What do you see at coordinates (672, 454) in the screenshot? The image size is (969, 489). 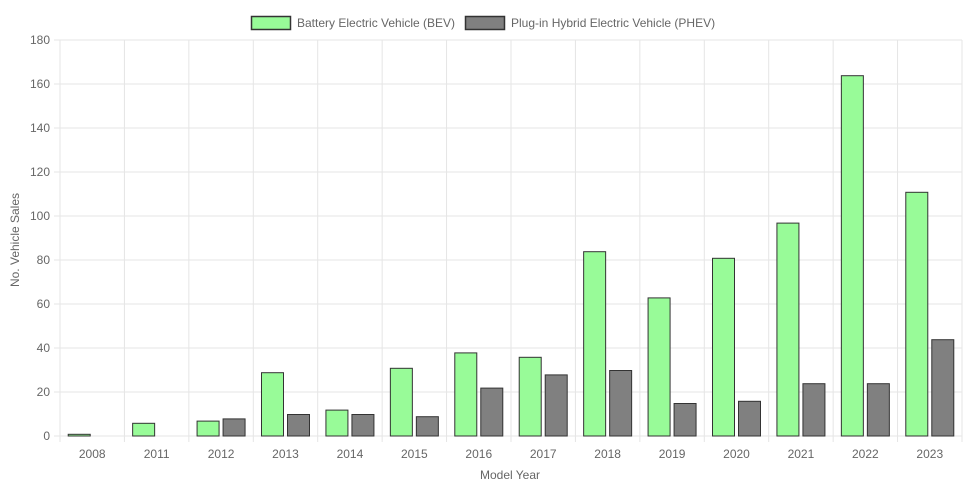 I see `x-tick-label: 2019` at bounding box center [672, 454].